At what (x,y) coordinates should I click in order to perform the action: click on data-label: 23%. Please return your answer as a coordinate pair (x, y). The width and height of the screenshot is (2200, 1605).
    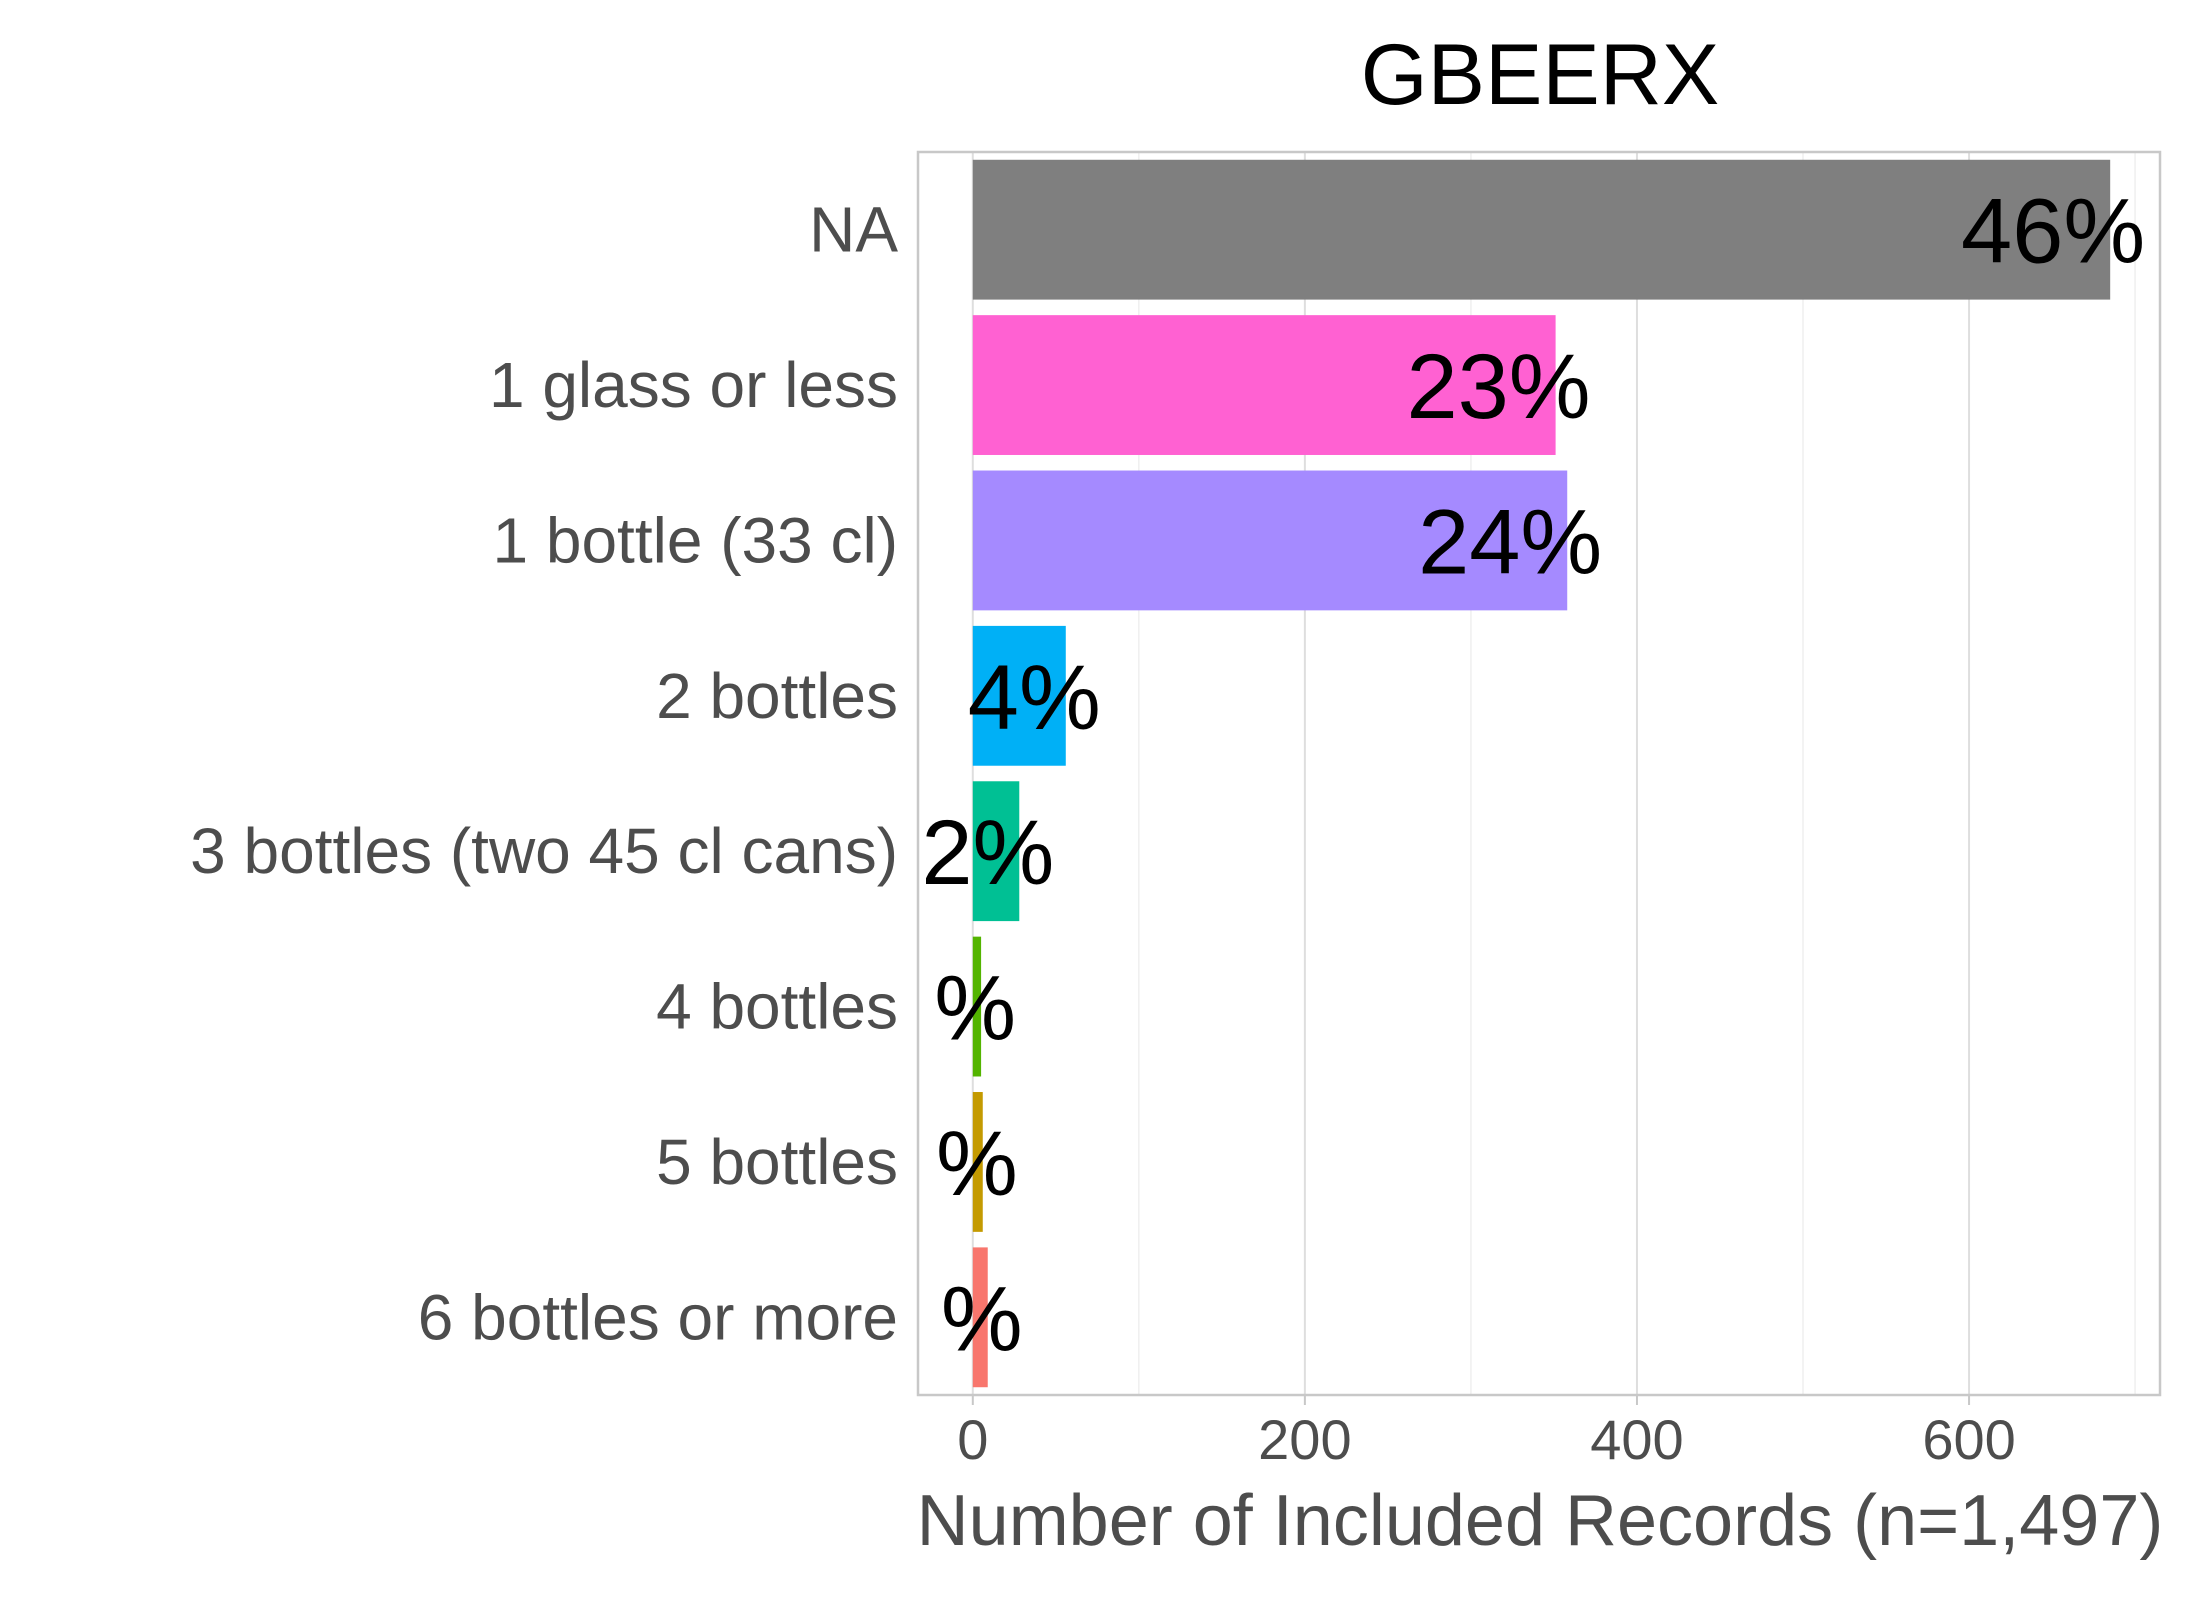
    Looking at the image, I should click on (1498, 387).